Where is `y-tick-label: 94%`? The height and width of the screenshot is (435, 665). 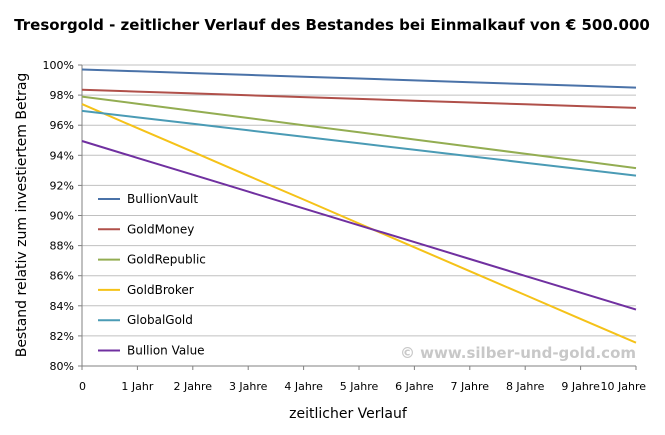 y-tick-label: 94% is located at coordinates (62, 155).